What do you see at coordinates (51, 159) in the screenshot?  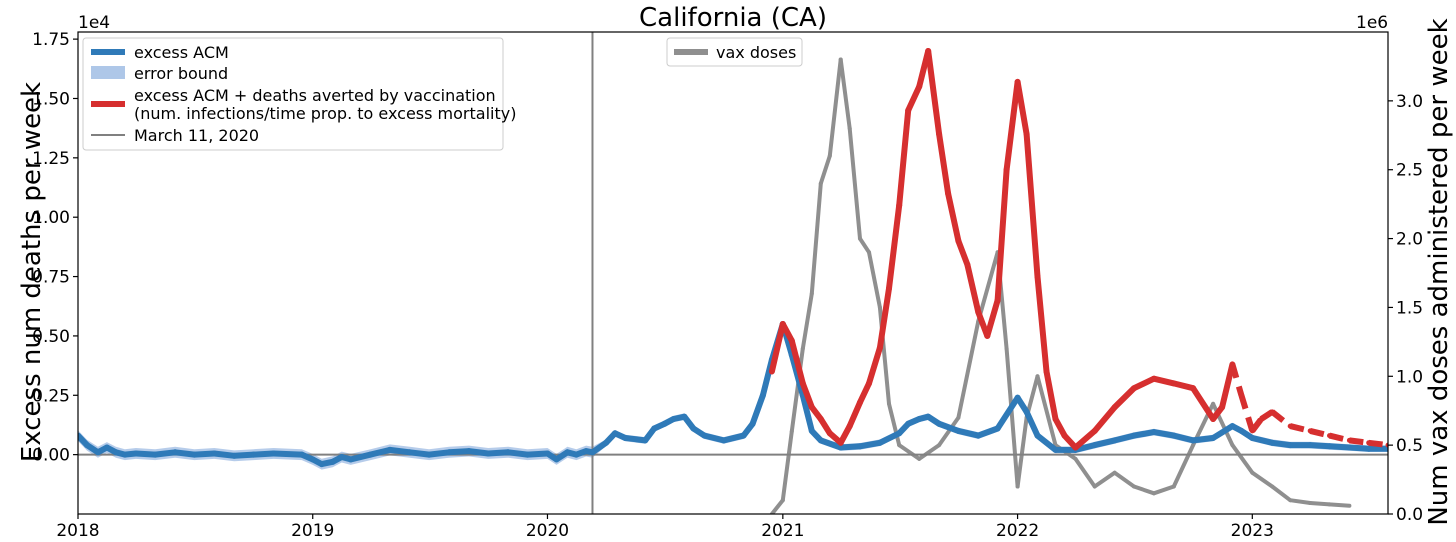 I see `y-left-tick-label: 1.25` at bounding box center [51, 159].